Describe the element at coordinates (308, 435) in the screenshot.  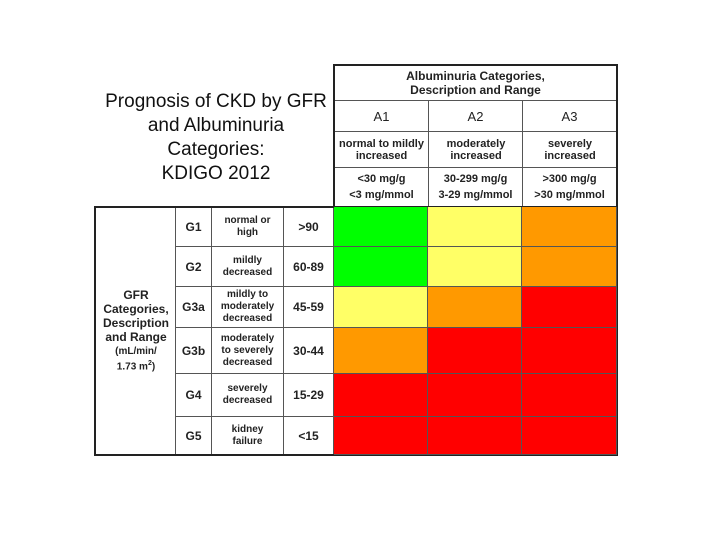
I see `gfr-range-g5: <15` at that location.